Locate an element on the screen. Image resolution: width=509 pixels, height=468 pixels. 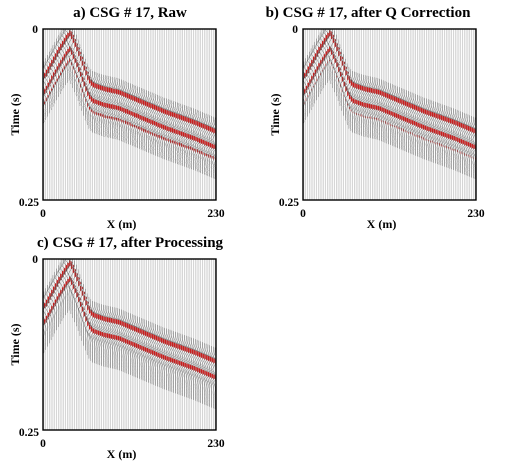
chart-title: c) CSG # 17, after Processing is located at coordinates (130, 243).